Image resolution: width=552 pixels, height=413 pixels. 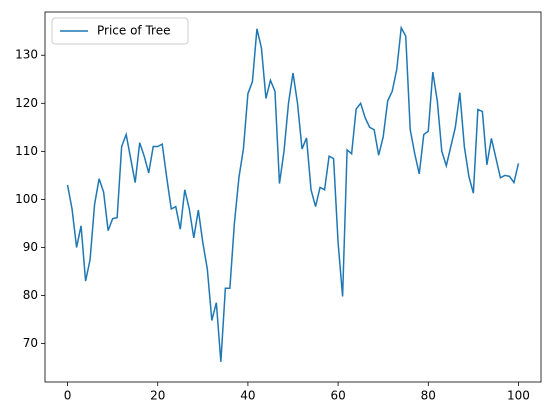 What do you see at coordinates (68, 396) in the screenshot?
I see `x-tick-label: 0` at bounding box center [68, 396].